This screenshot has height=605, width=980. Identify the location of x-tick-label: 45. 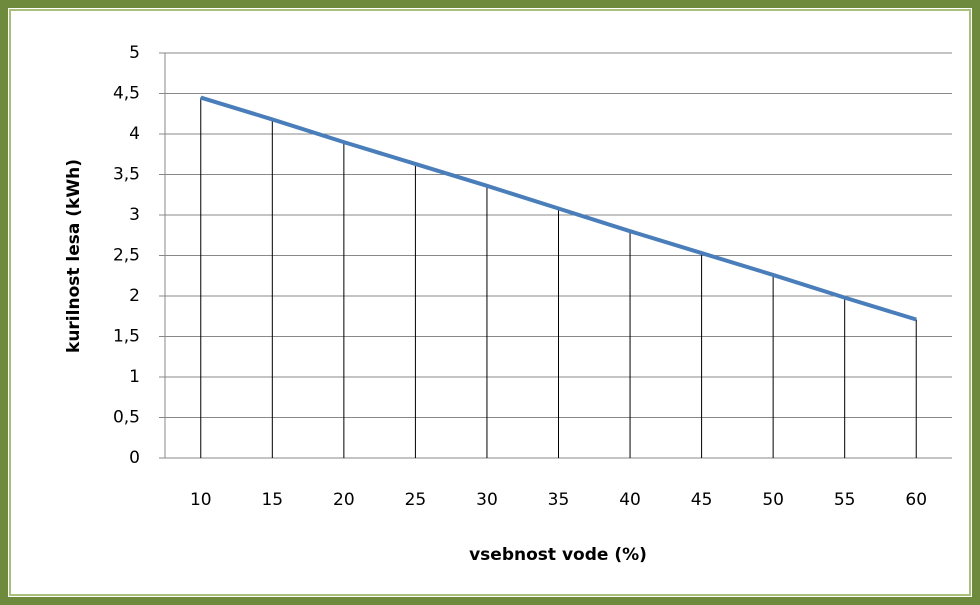
(702, 500).